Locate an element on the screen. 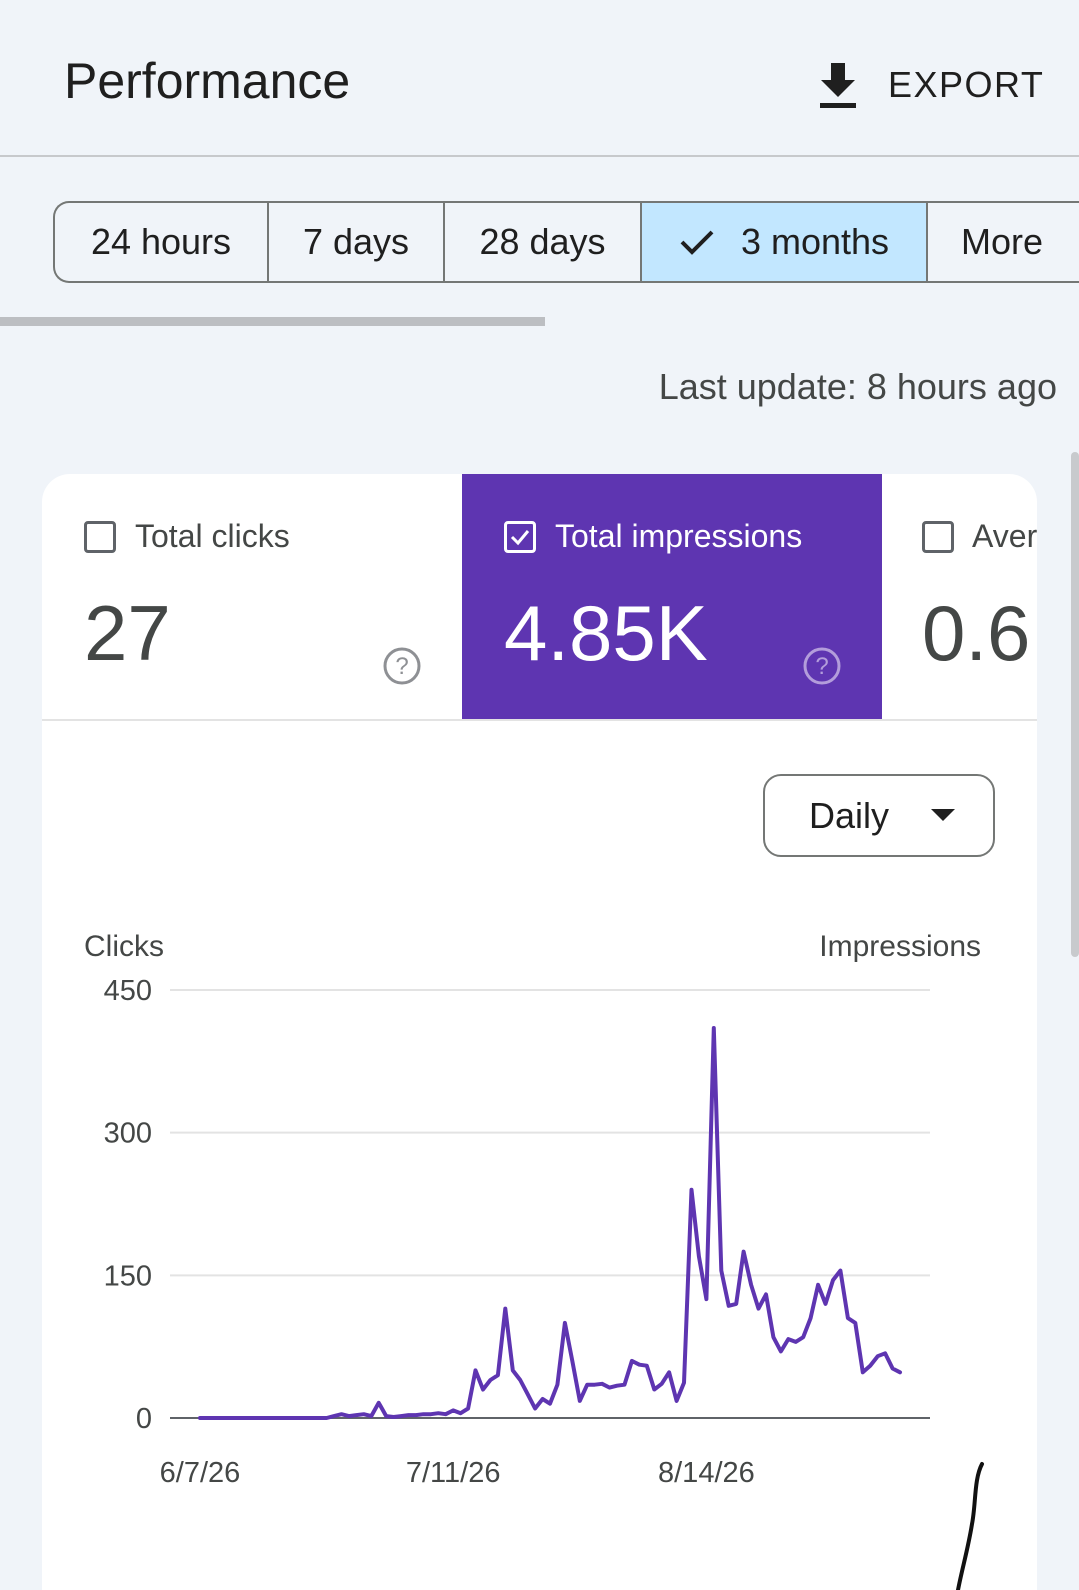  metric-value: 0.6 is located at coordinates (976, 633).